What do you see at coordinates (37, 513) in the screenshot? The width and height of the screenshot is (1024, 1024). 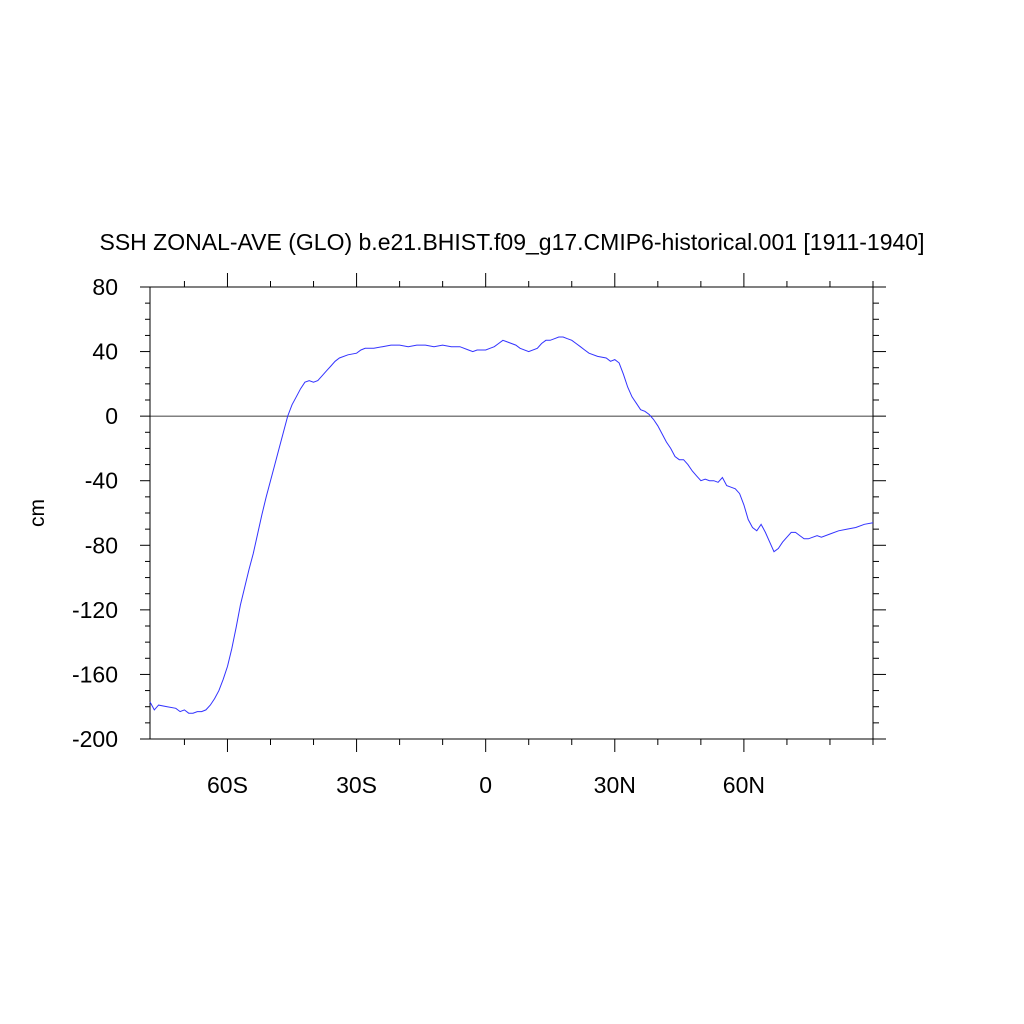 I see `y-axis-label: cm` at bounding box center [37, 513].